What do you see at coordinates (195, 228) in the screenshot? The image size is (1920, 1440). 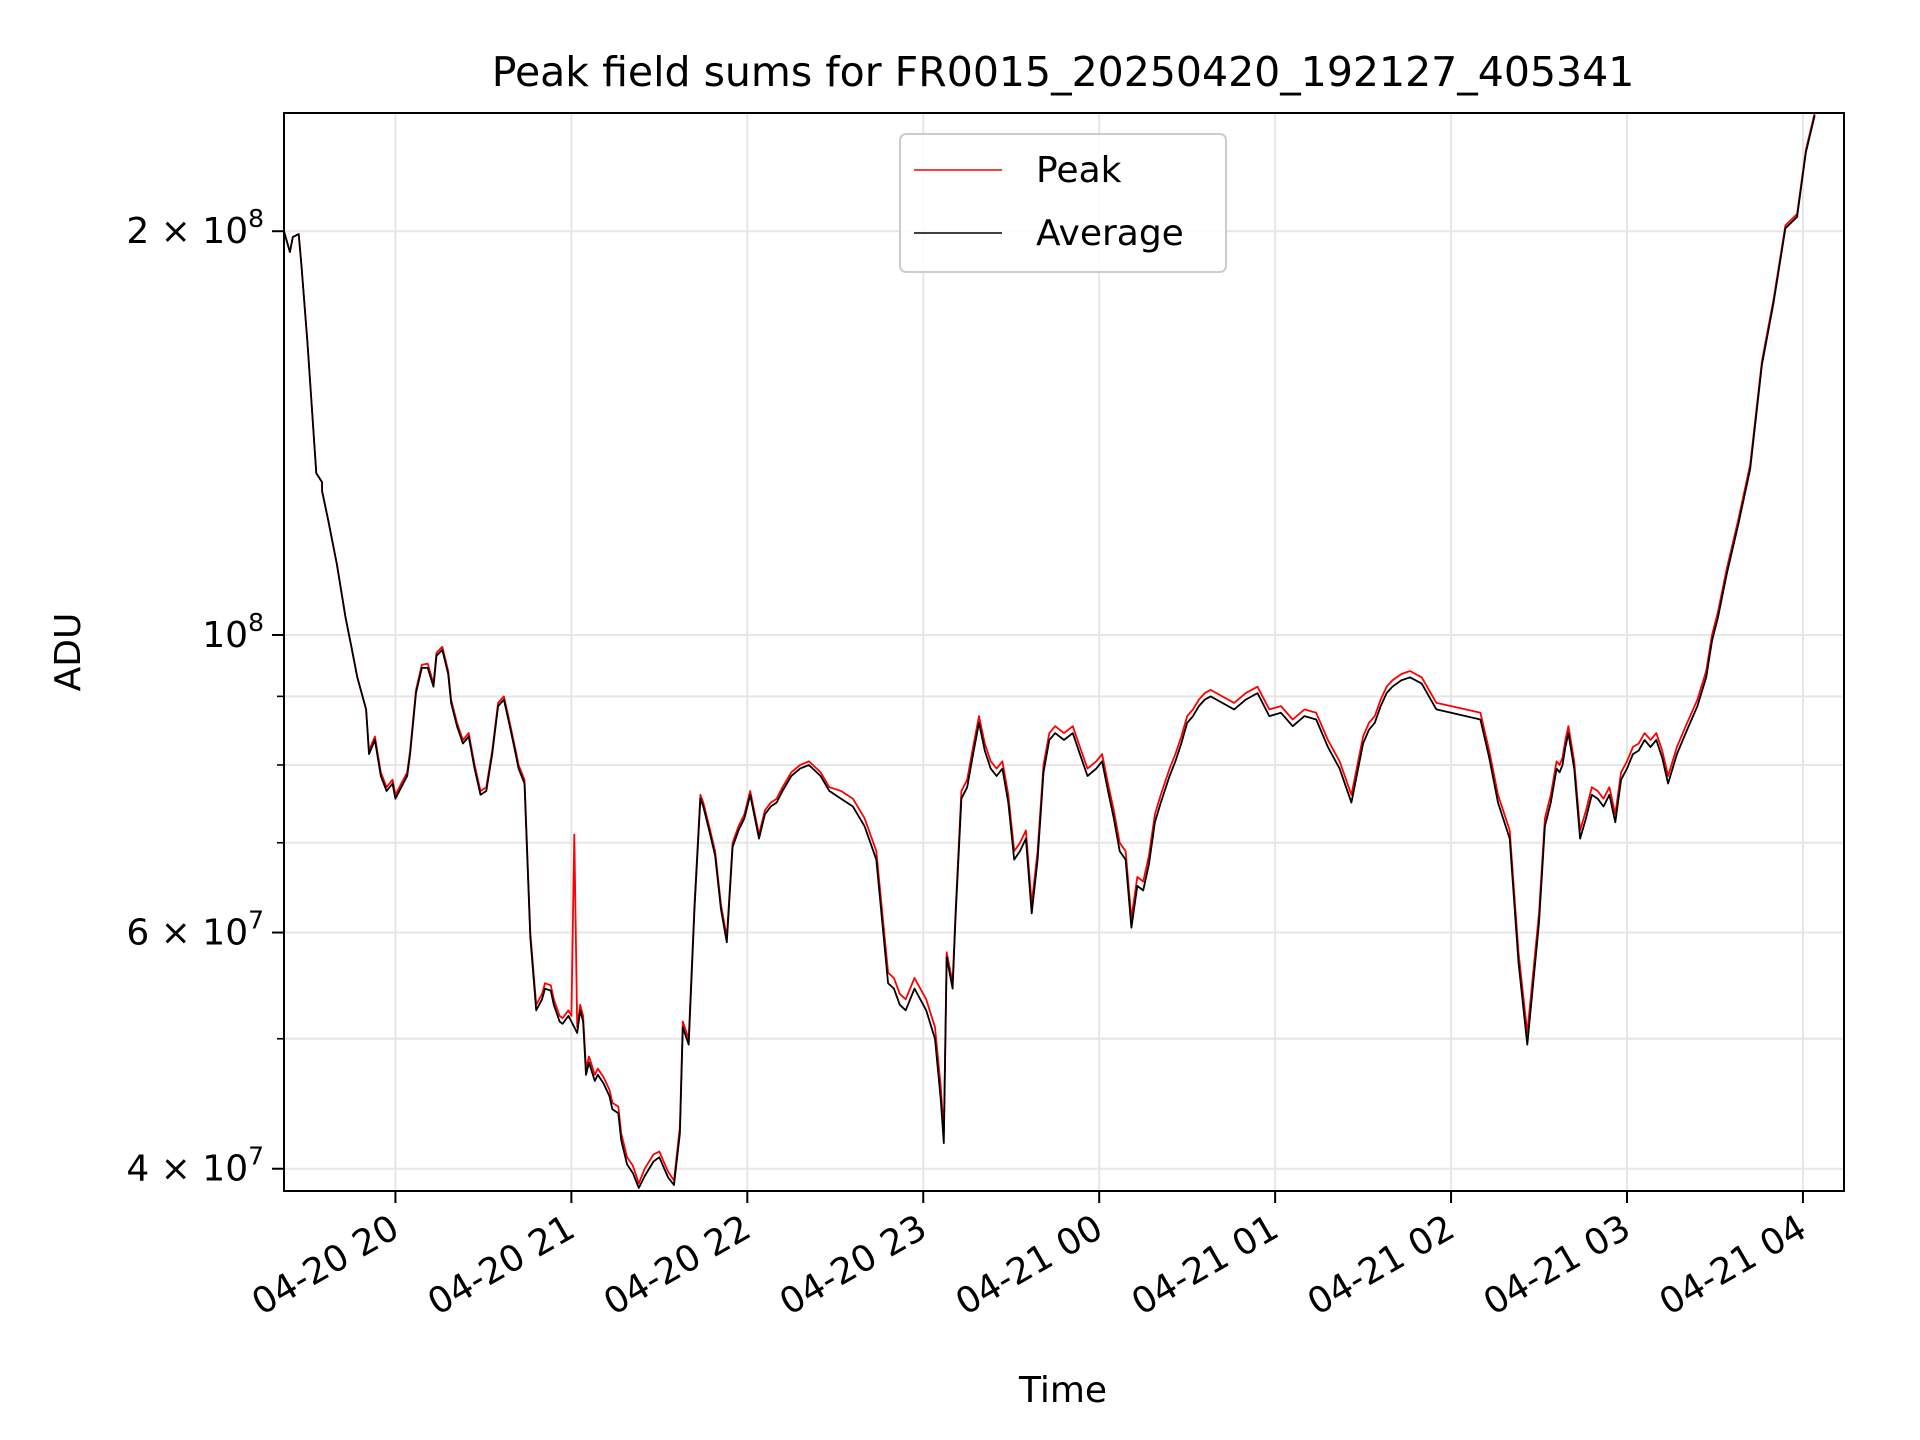 I see `y-tick-label: 2 × 108` at bounding box center [195, 228].